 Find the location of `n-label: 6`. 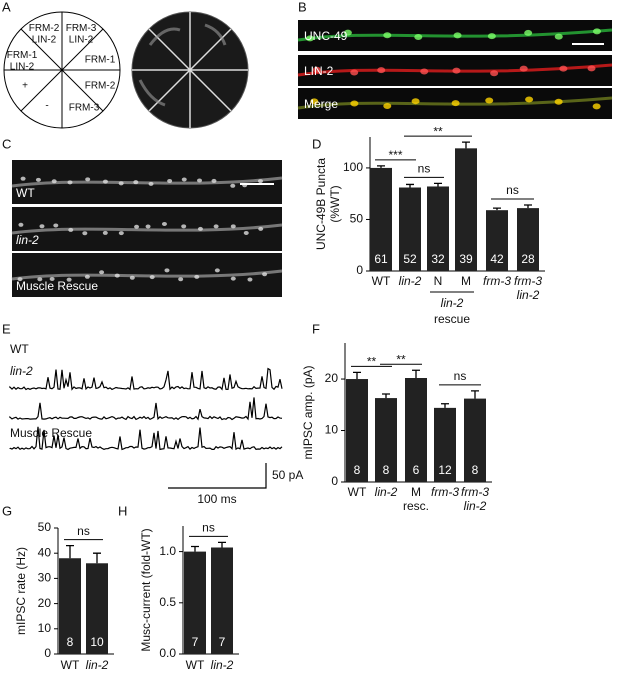

n-label: 6 is located at coordinates (416, 470).